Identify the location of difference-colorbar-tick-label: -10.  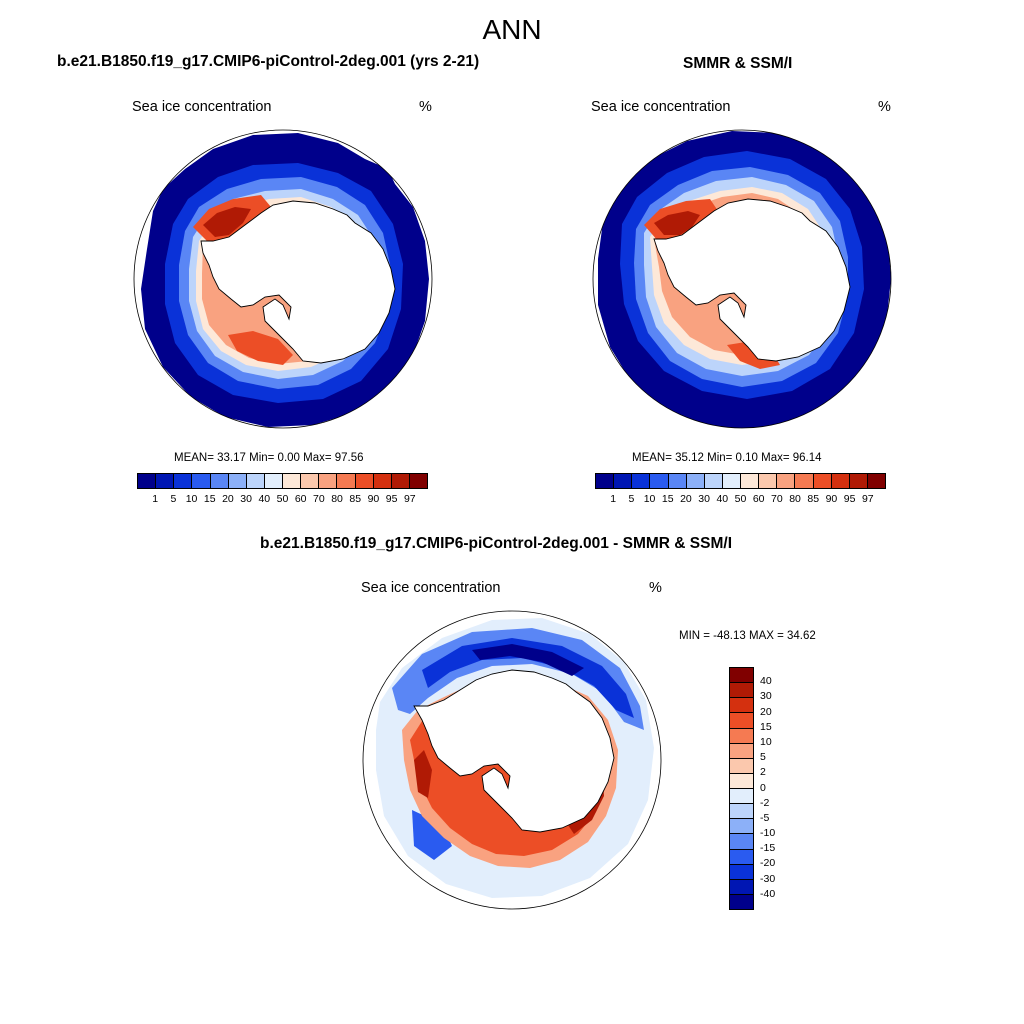
(768, 833).